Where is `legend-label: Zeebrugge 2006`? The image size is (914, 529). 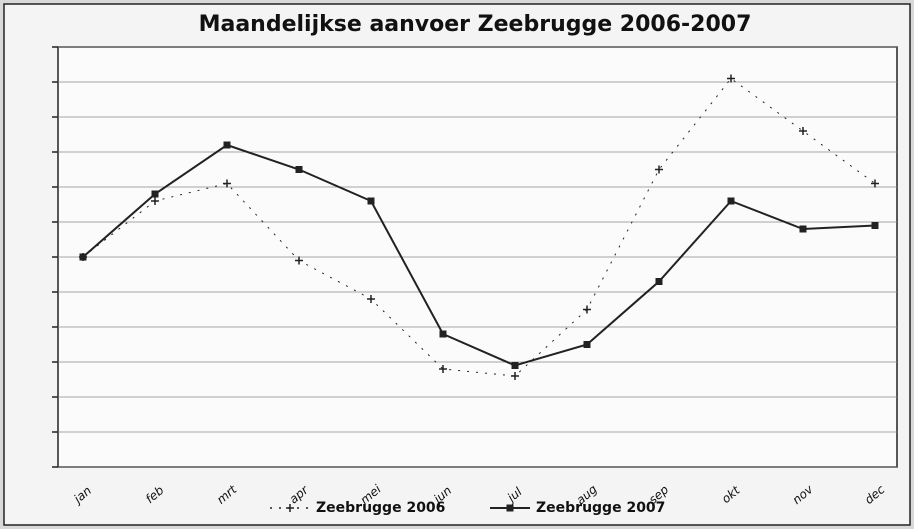 legend-label: Zeebrugge 2006 is located at coordinates (380, 508).